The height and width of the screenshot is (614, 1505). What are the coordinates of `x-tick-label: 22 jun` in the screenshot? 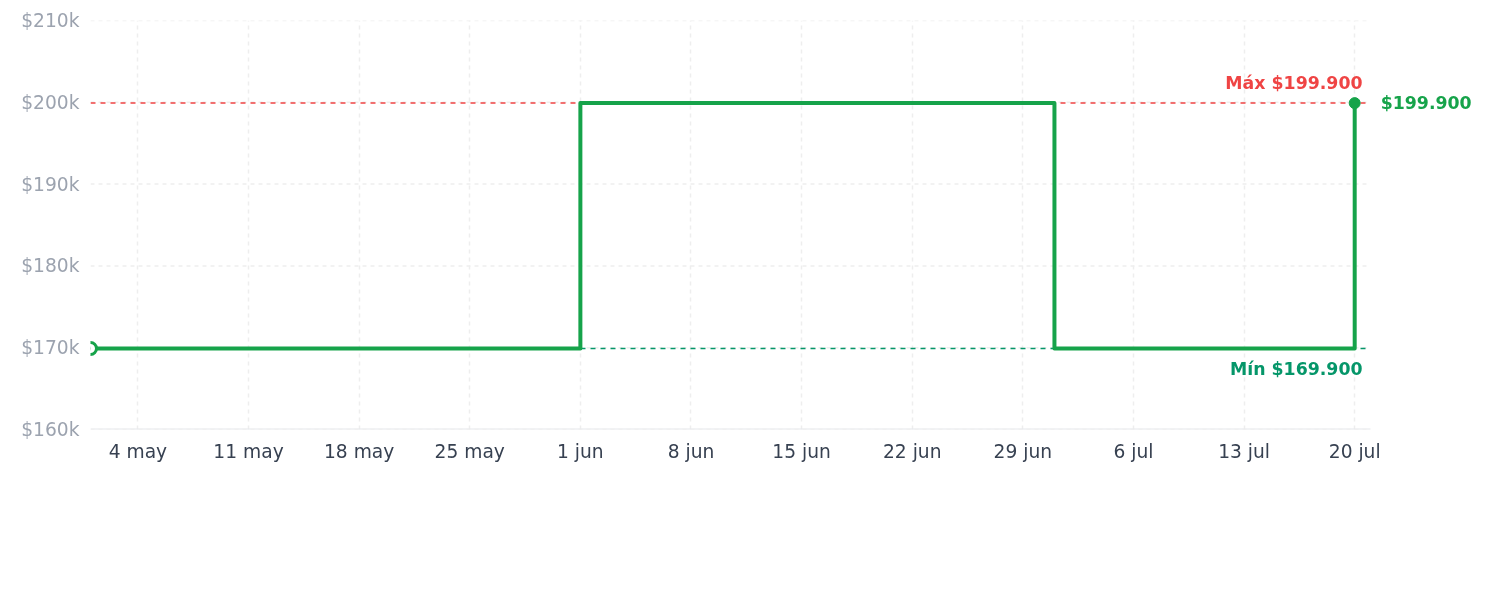 It's located at (912, 451).